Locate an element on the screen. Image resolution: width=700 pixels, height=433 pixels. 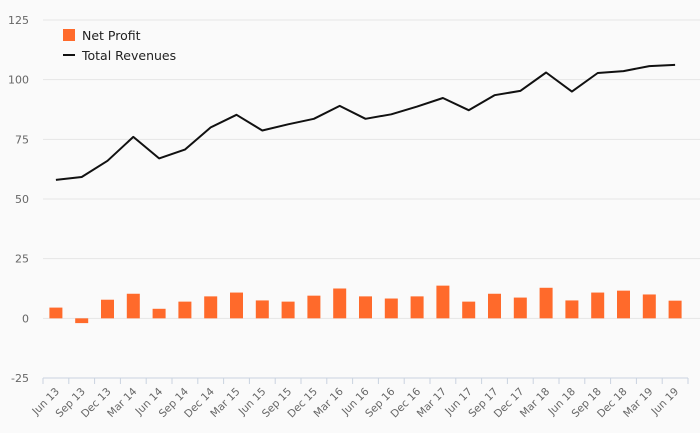
net-profit-bars is located at coordinates (365, 304).